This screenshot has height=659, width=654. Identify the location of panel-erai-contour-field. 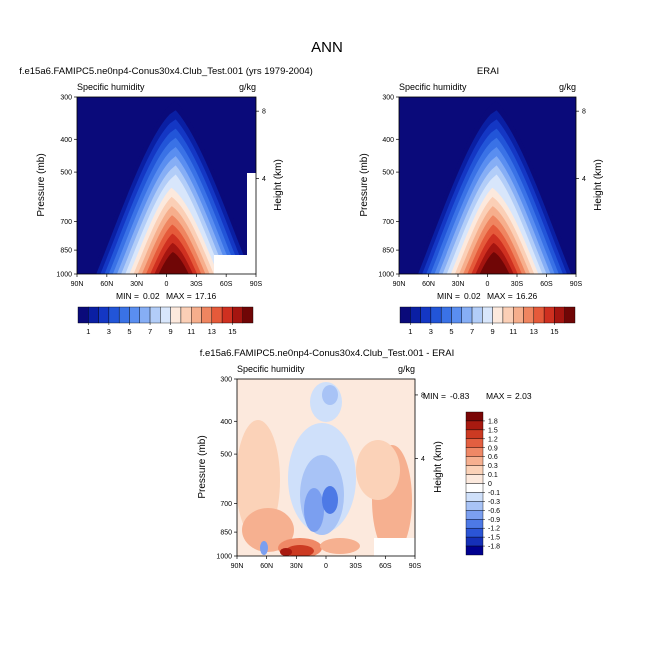
(487, 185).